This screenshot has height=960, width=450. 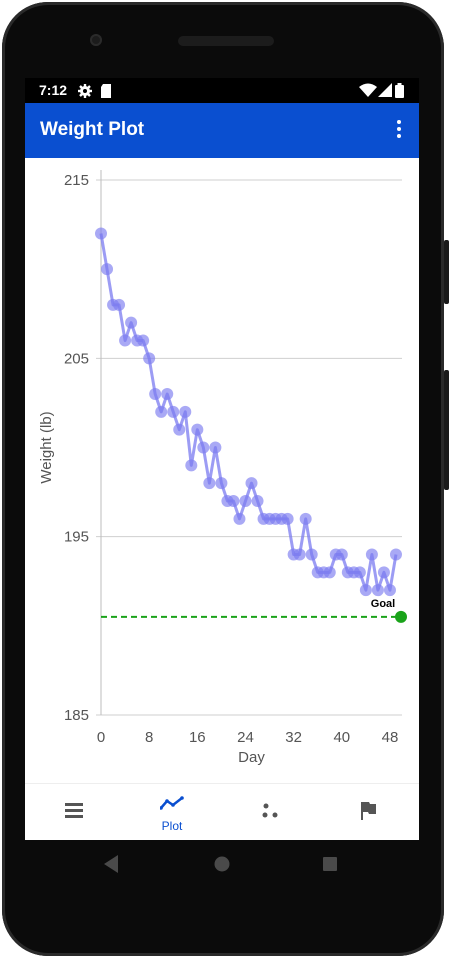 I want to click on flag-icon, so click(x=368, y=811).